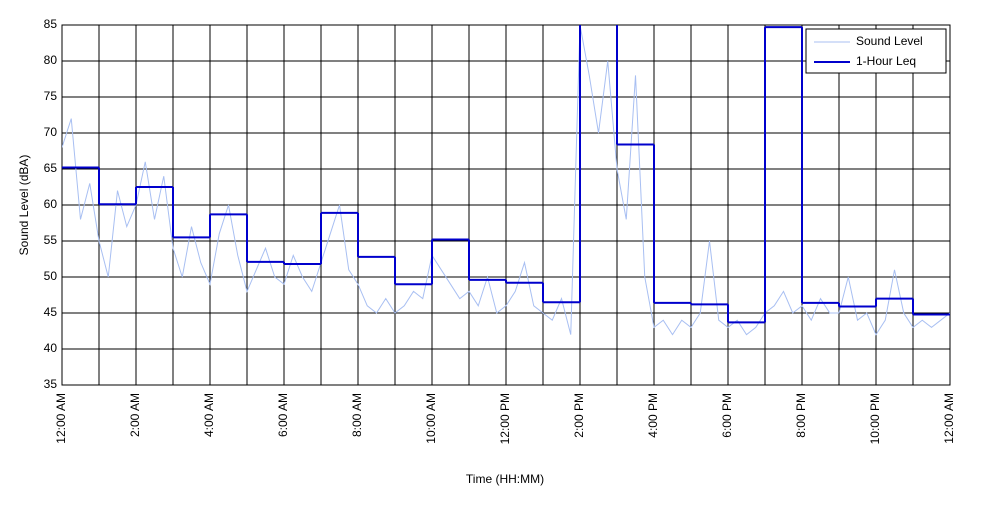  Describe the element at coordinates (51, 204) in the screenshot. I see `y-tick-label: 60` at that location.